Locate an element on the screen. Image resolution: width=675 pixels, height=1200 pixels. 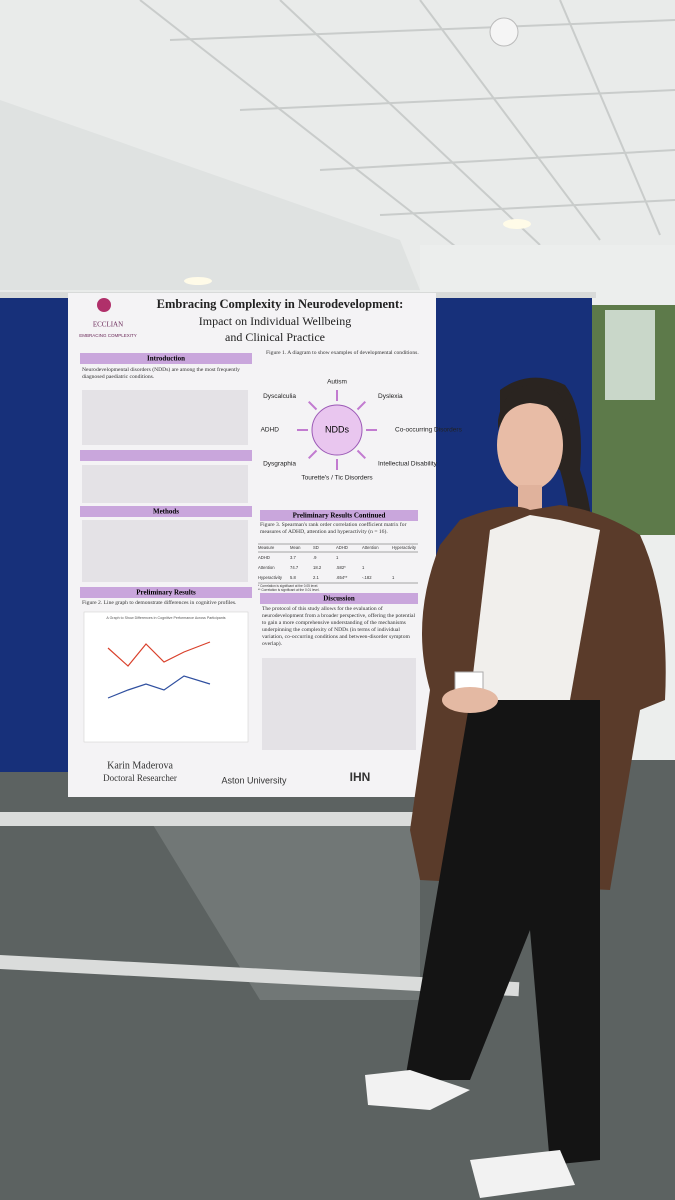
smoke-detector is located at coordinates (504, 32).